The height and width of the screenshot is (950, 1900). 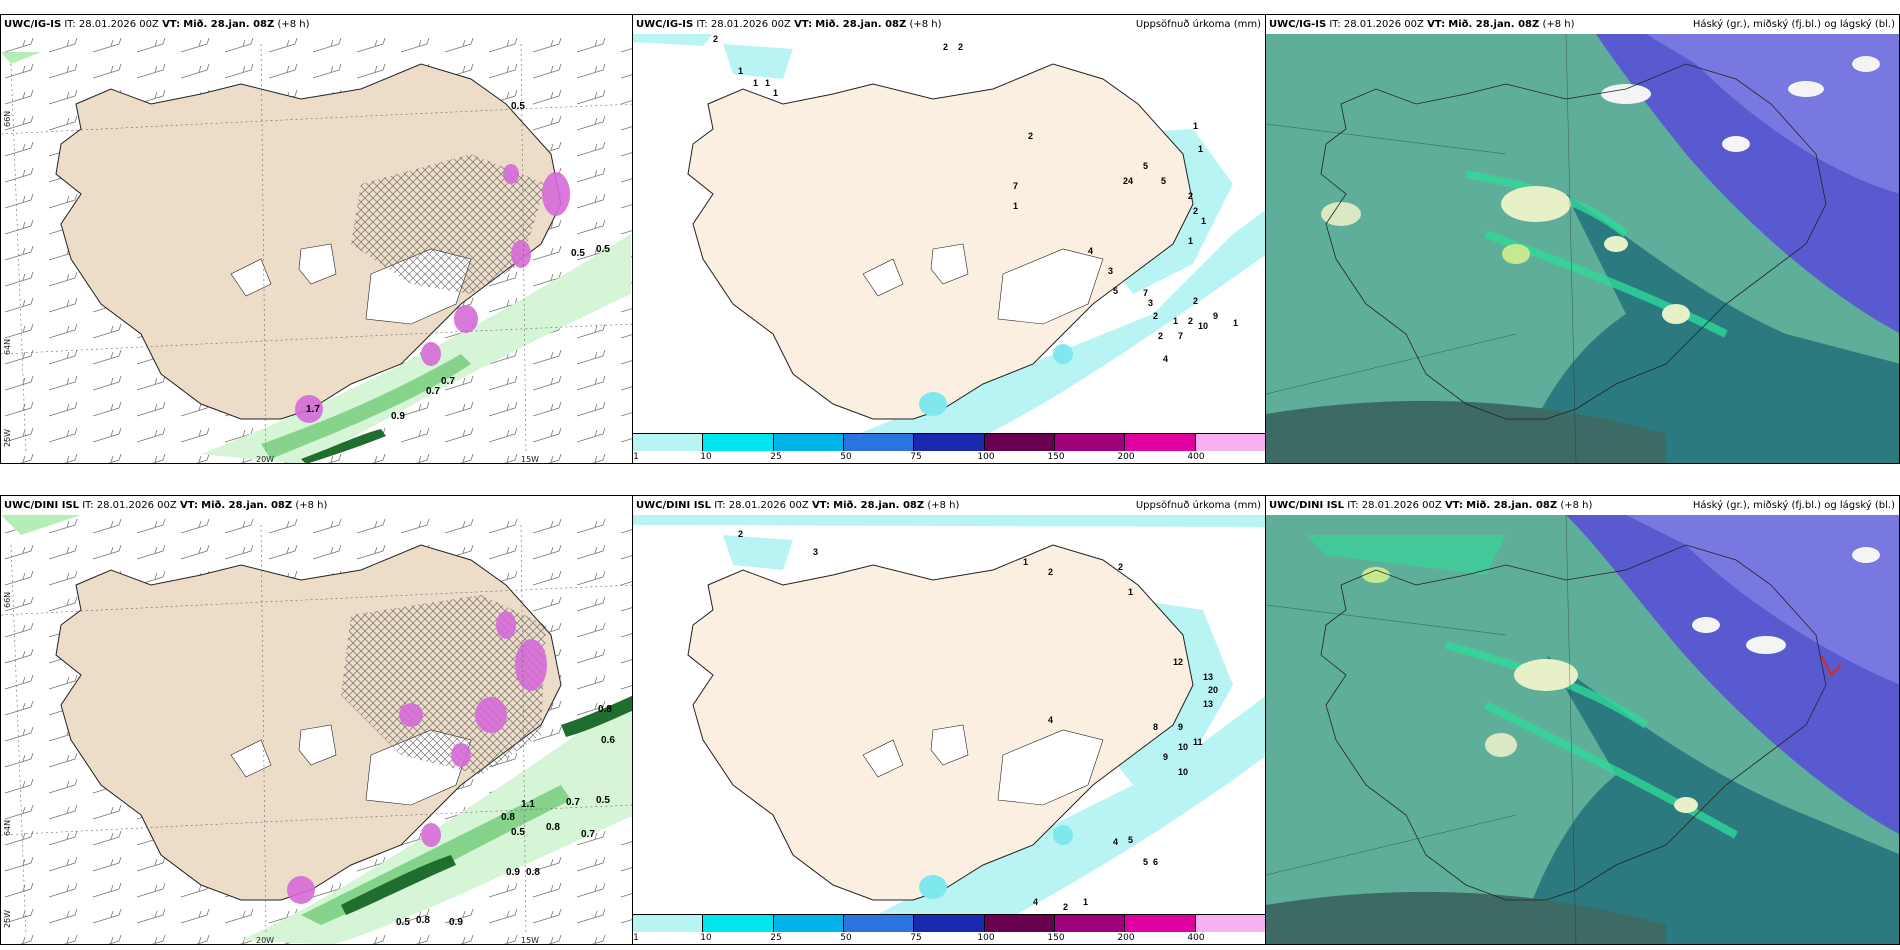 What do you see at coordinates (1056, 457) in the screenshot?
I see `colorbar-tick: 150` at bounding box center [1056, 457].